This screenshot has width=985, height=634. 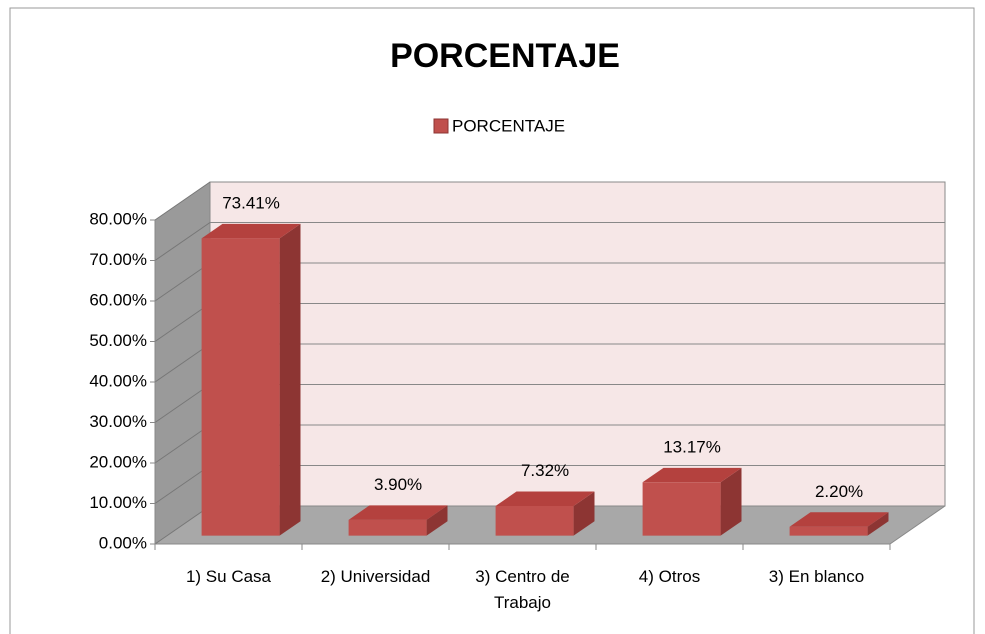 I want to click on y-tick-label: 0.00%, so click(x=123, y=542).